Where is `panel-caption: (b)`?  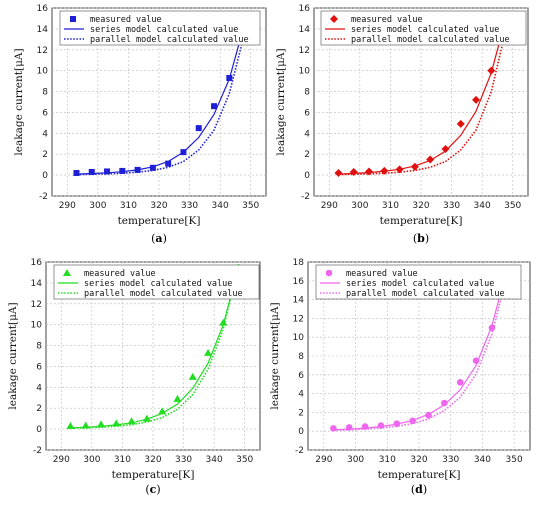 panel-caption: (b) is located at coordinates (421, 238).